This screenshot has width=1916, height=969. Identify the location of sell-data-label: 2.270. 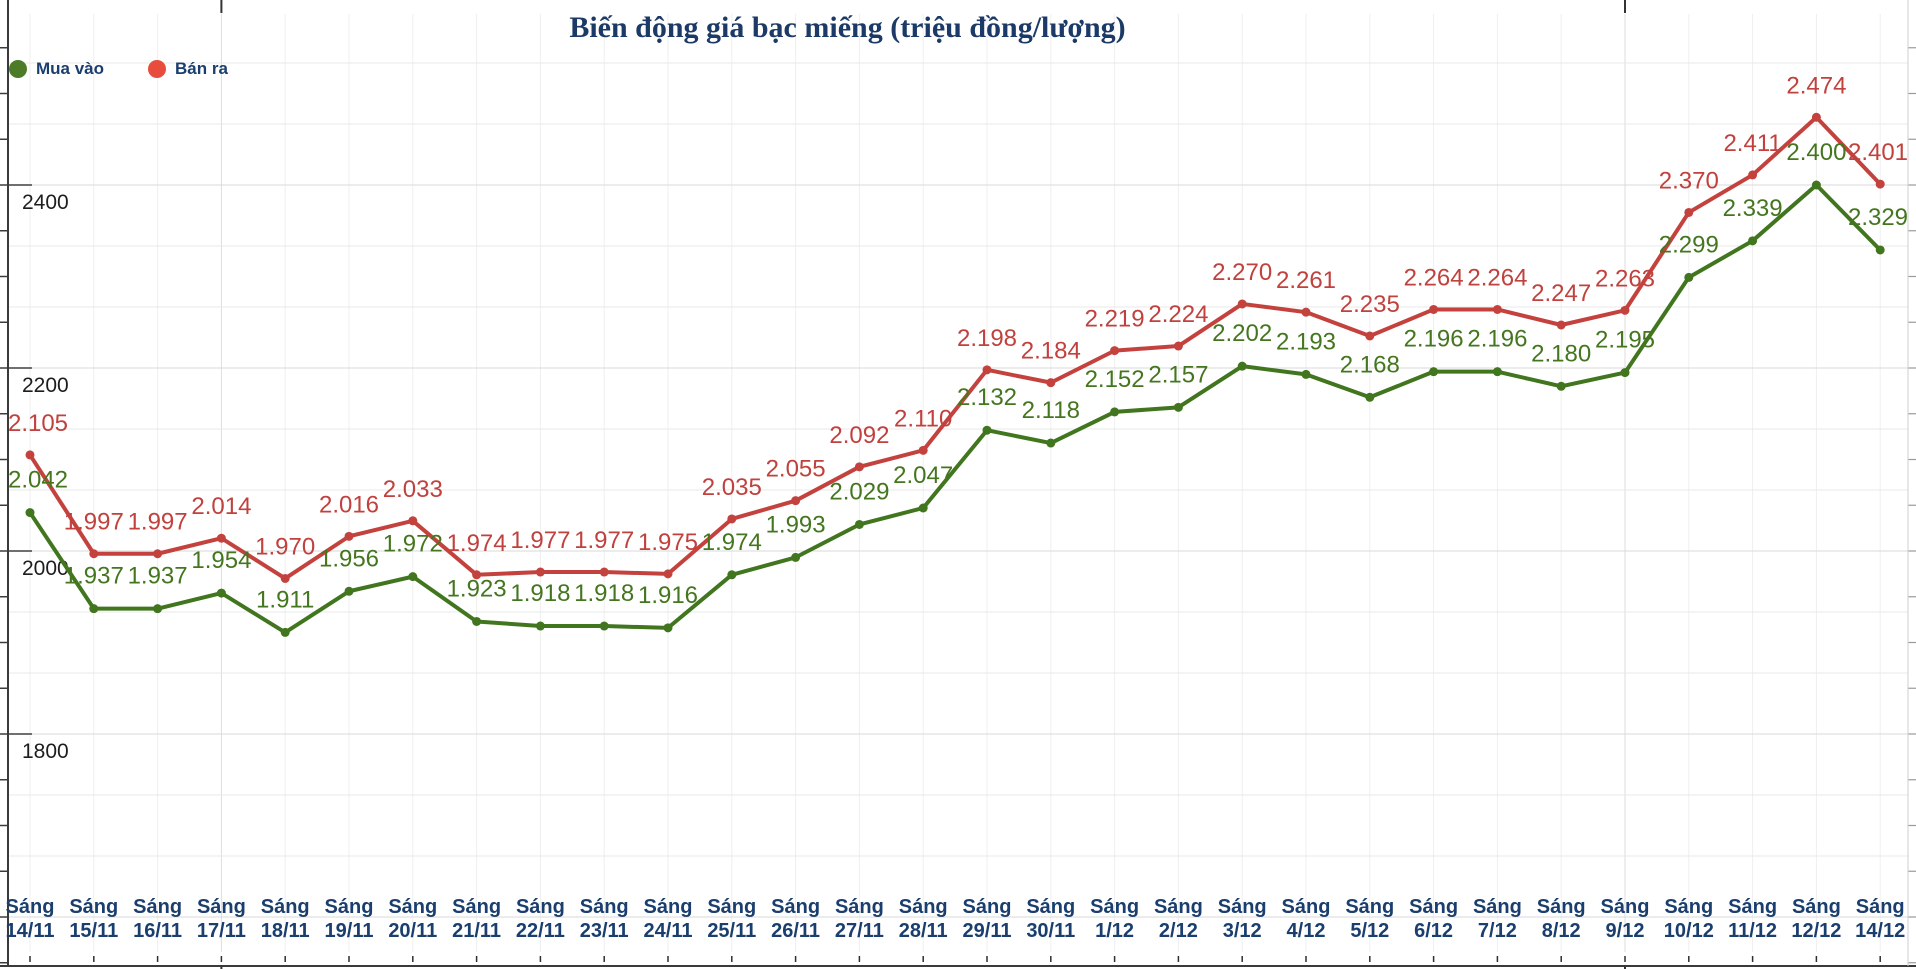
(1242, 272).